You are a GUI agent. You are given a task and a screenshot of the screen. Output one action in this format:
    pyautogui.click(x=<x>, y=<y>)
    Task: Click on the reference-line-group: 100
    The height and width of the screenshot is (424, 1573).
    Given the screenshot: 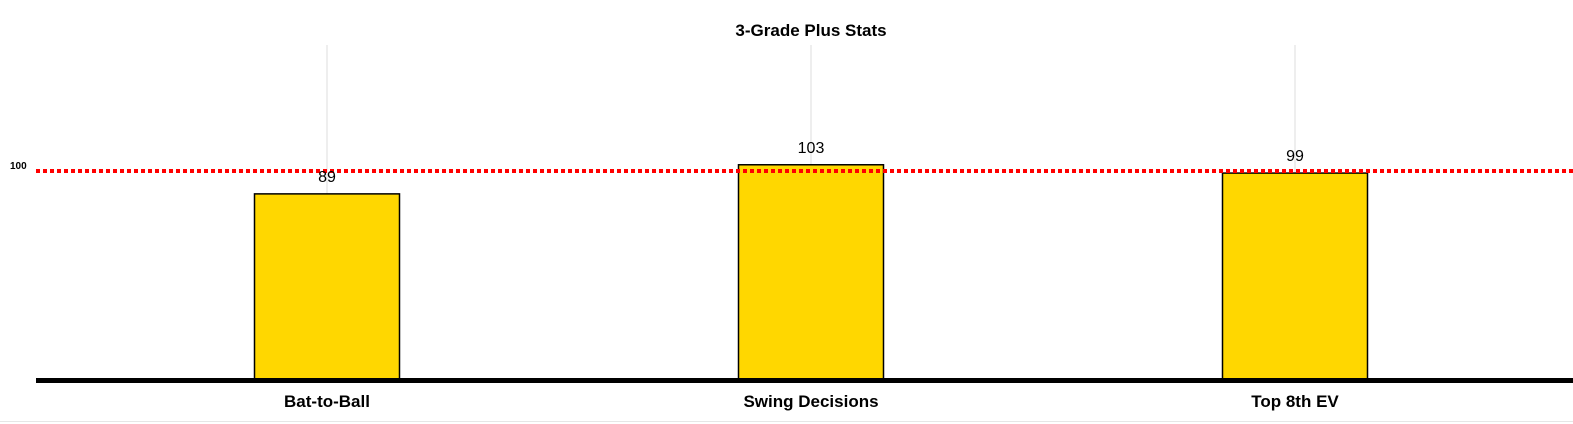 What is the action you would take?
    pyautogui.click(x=791, y=167)
    